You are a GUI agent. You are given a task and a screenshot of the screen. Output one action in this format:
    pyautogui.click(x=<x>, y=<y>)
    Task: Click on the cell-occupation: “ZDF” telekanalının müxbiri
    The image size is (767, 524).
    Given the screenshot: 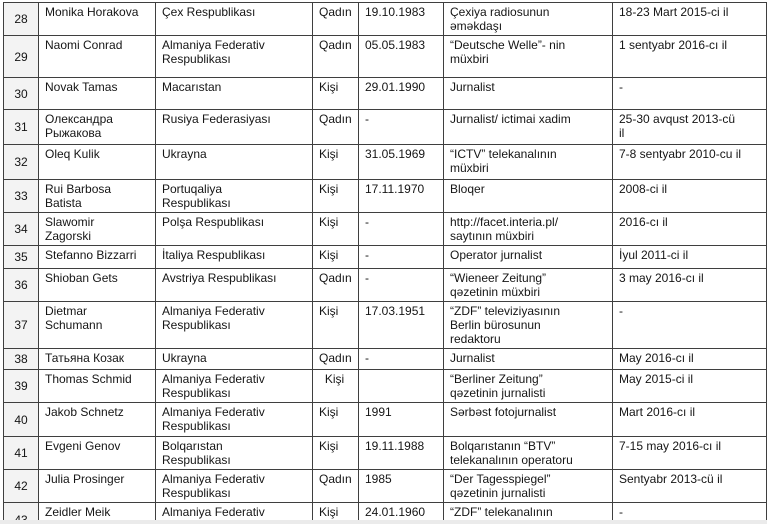 What is the action you would take?
    pyautogui.click(x=528, y=513)
    